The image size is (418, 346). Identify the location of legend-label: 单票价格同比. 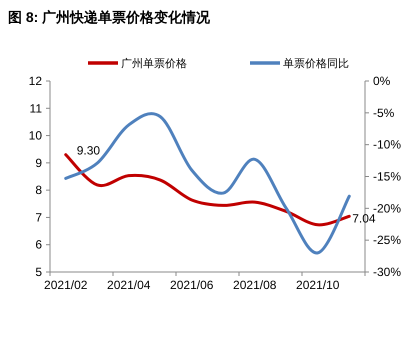
(316, 63).